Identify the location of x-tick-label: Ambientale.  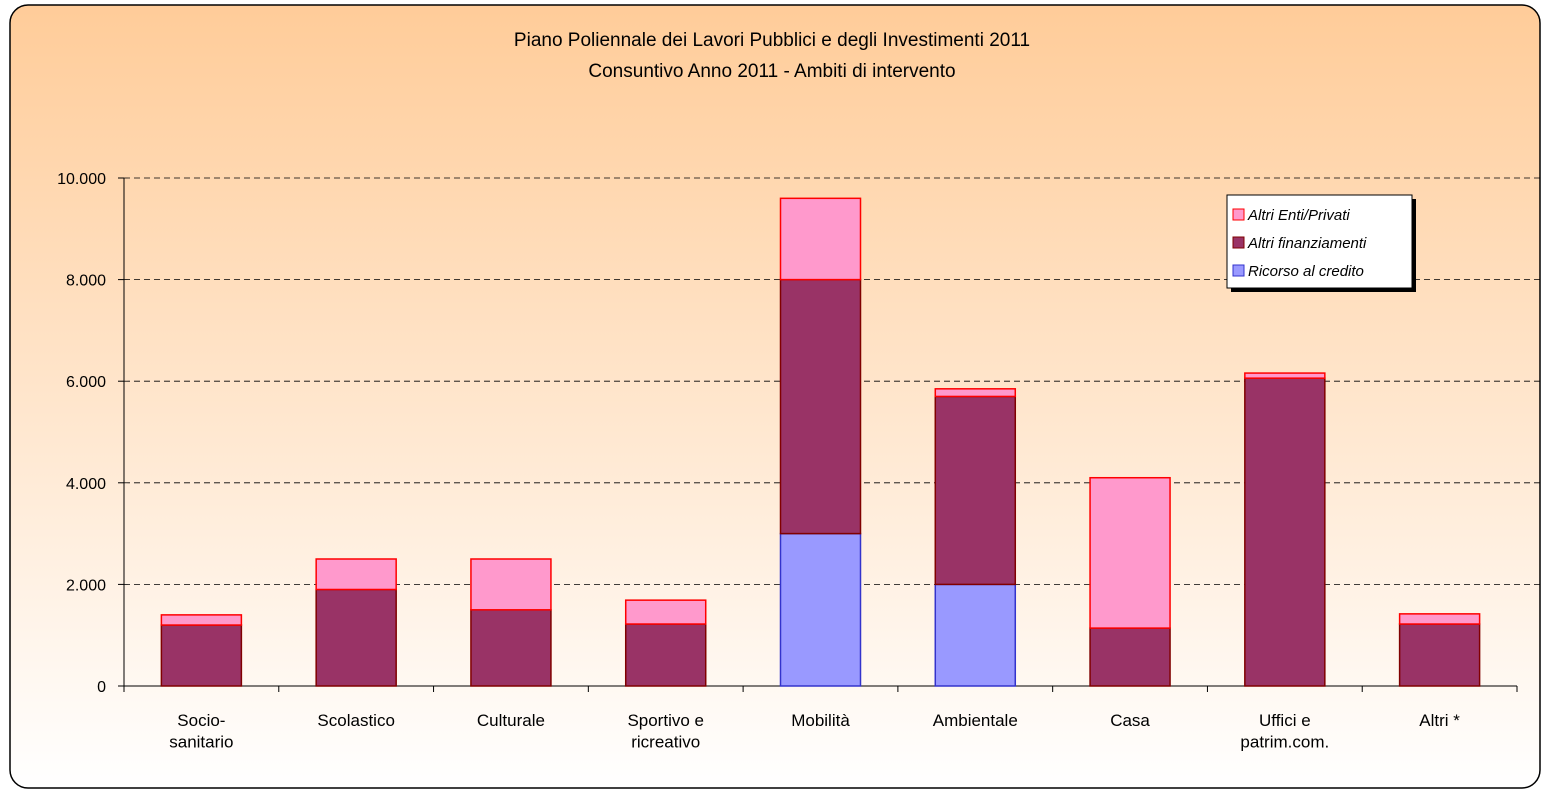
(975, 720).